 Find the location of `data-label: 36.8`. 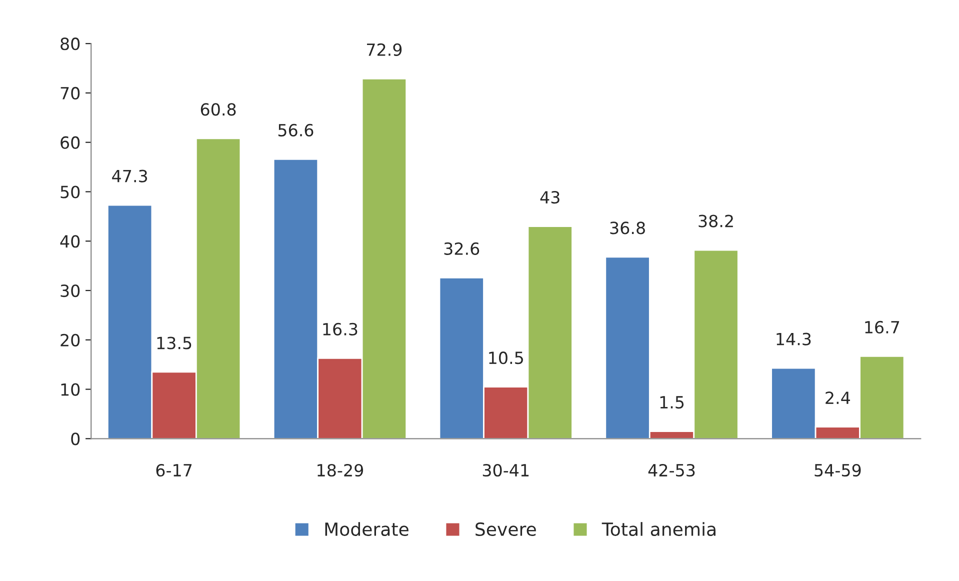

data-label: 36.8 is located at coordinates (627, 228).